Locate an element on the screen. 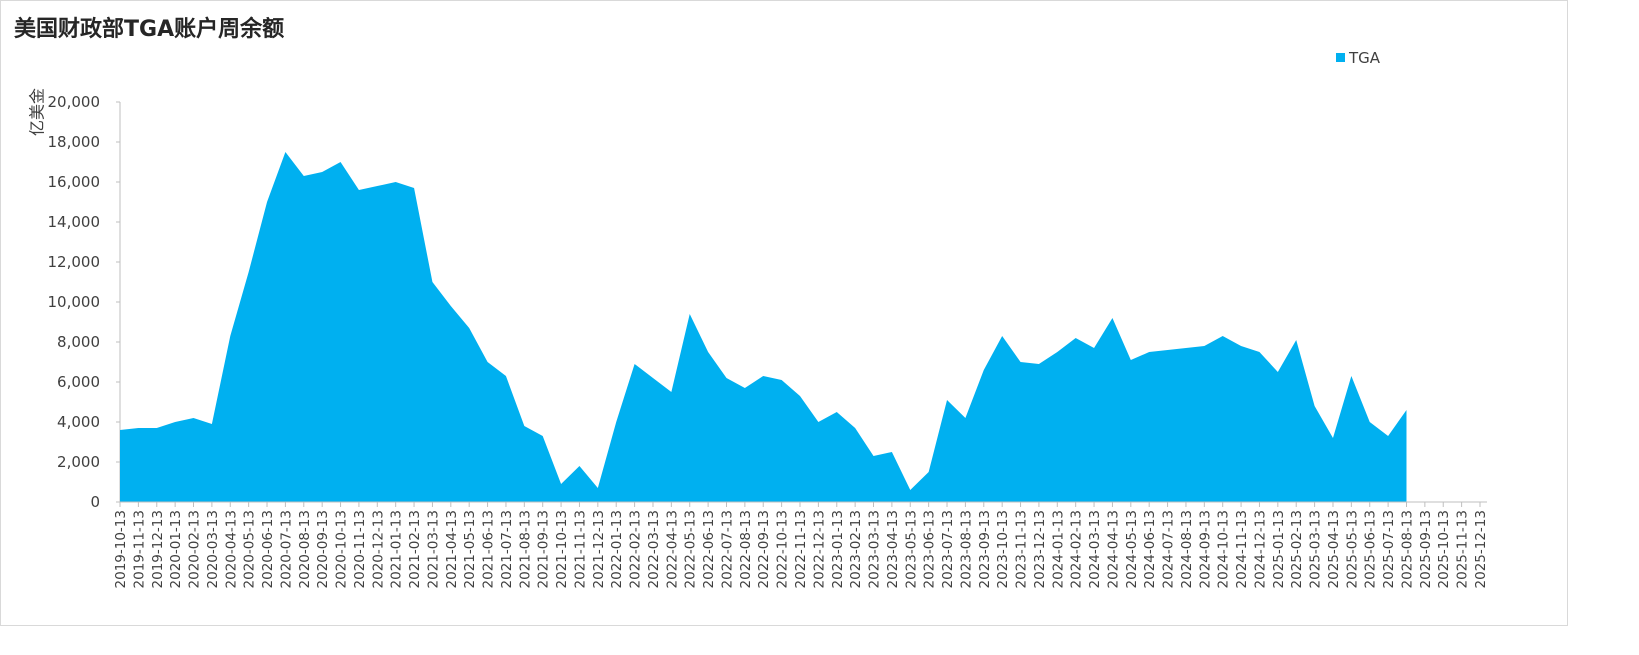 Image resolution: width=1639 pixels, height=655 pixels. x-tick-label: 2024-12-13 is located at coordinates (1260, 549).